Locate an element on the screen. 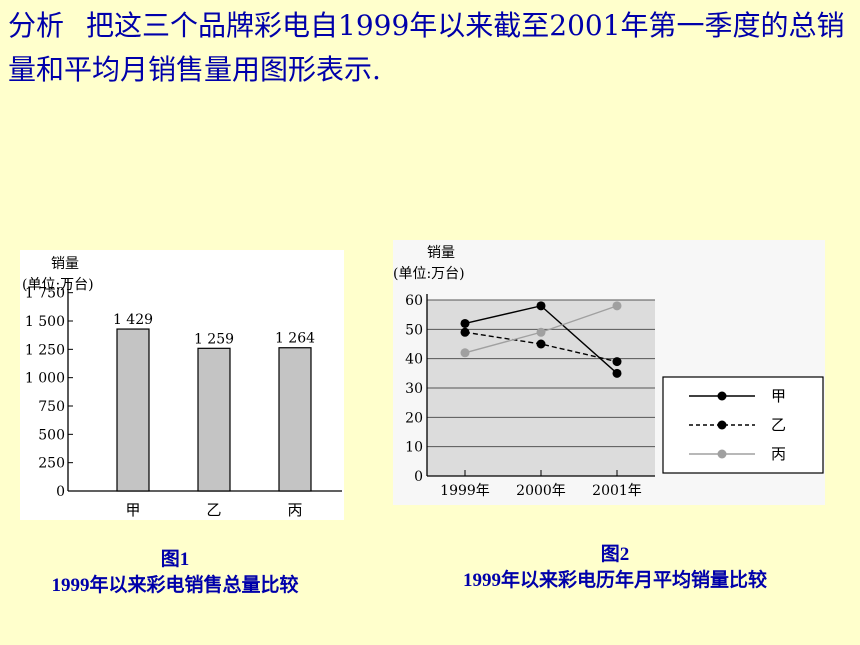  y-tick-label: 20 is located at coordinates (414, 418).